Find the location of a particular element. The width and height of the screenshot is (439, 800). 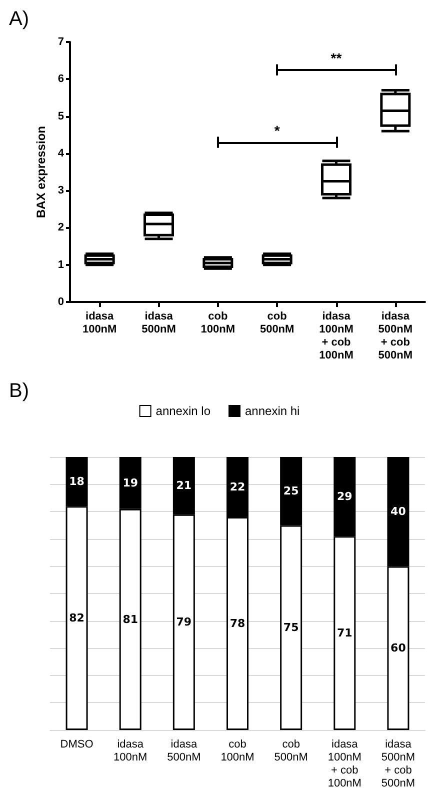

data-label: 19 is located at coordinates (130, 483).